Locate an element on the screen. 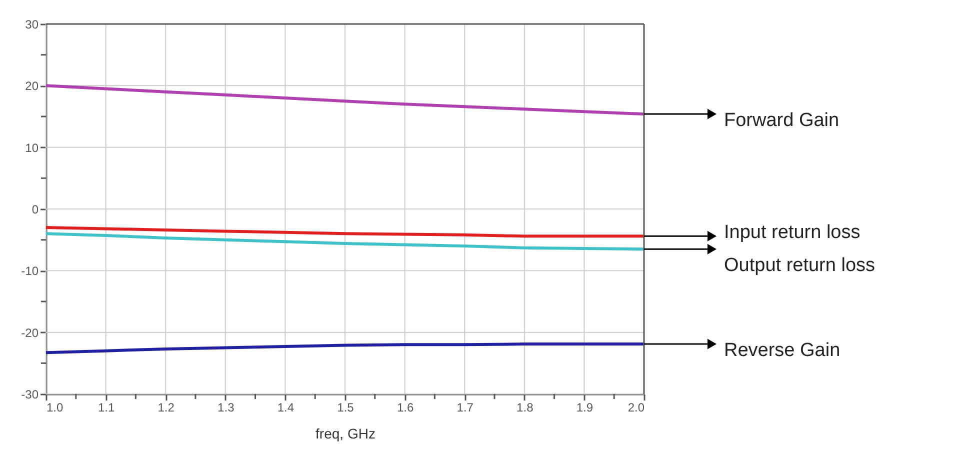 This screenshot has width=958, height=476. y-tick-label: -10 is located at coordinates (30, 271).